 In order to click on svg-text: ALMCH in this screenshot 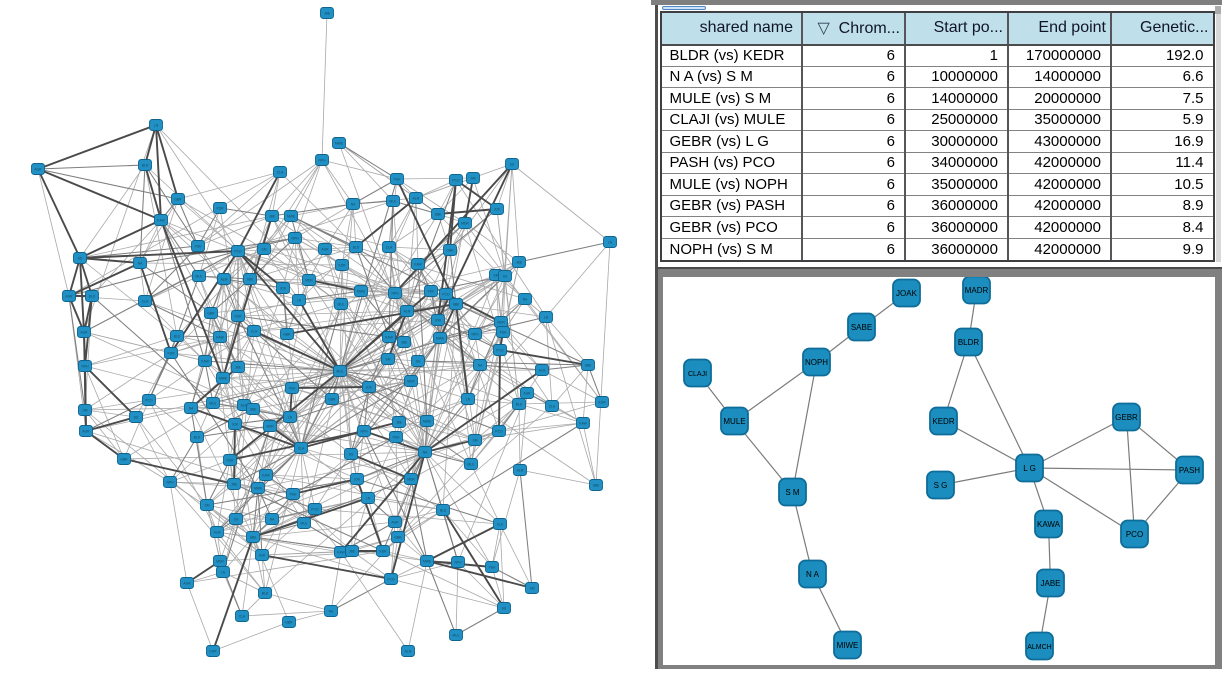, I will do `click(1039, 647)`.